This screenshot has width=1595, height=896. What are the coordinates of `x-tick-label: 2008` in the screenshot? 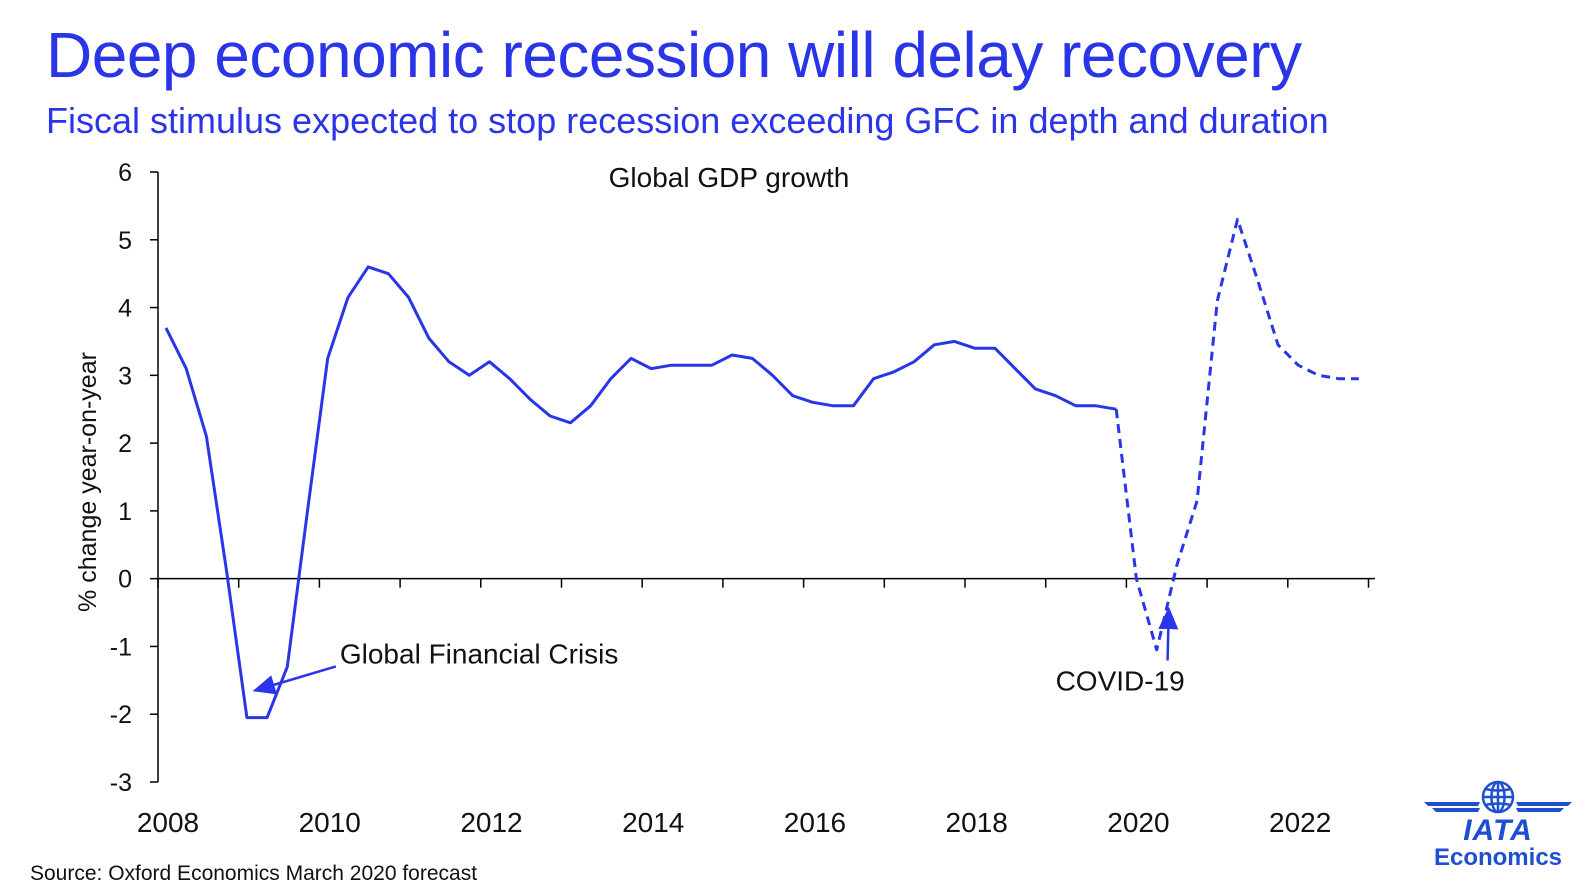 It's located at (168, 822).